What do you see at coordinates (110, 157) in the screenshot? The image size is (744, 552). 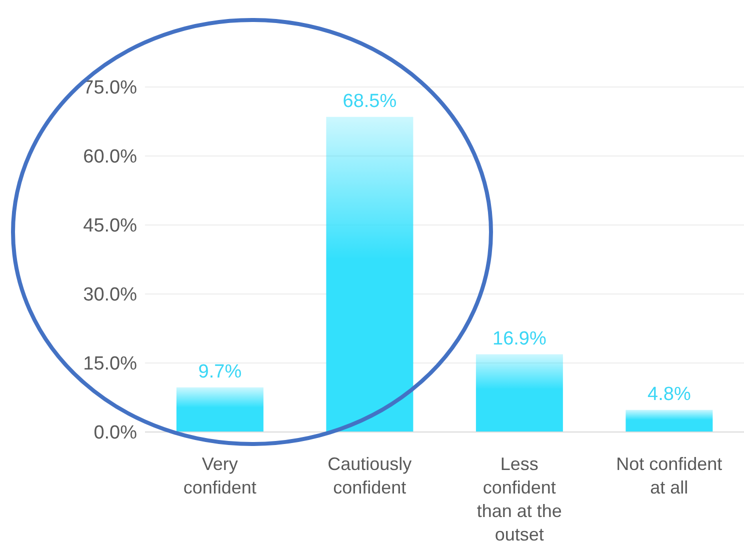 I see `y-tick-label: 60.0%` at bounding box center [110, 157].